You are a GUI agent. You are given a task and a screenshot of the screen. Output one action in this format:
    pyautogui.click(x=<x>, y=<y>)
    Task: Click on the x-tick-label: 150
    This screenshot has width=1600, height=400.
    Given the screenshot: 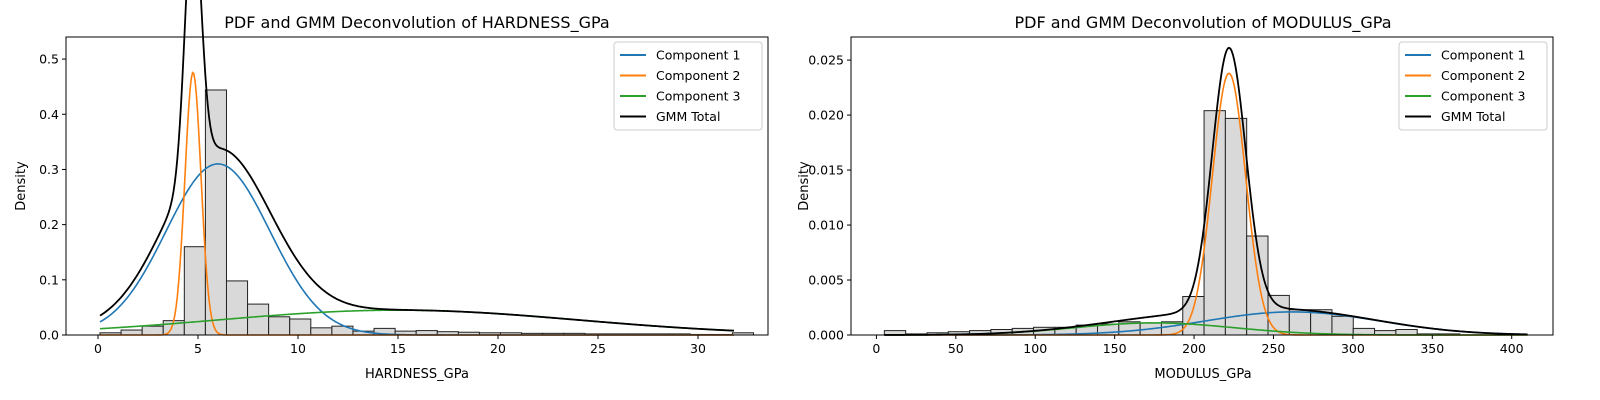 What is the action you would take?
    pyautogui.click(x=1115, y=348)
    